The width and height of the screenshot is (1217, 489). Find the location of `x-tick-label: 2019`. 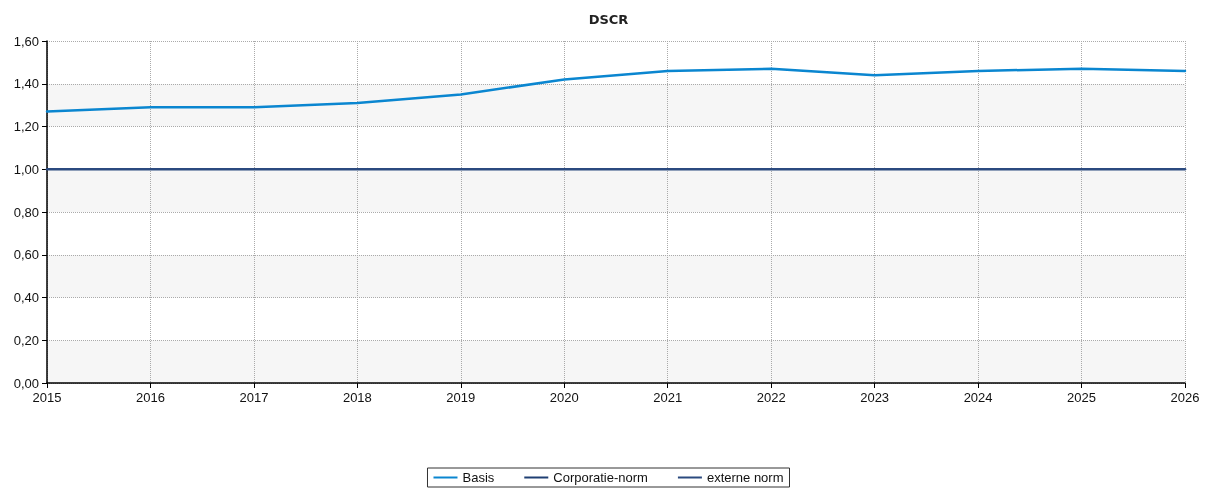

x-tick-label: 2019 is located at coordinates (461, 397).